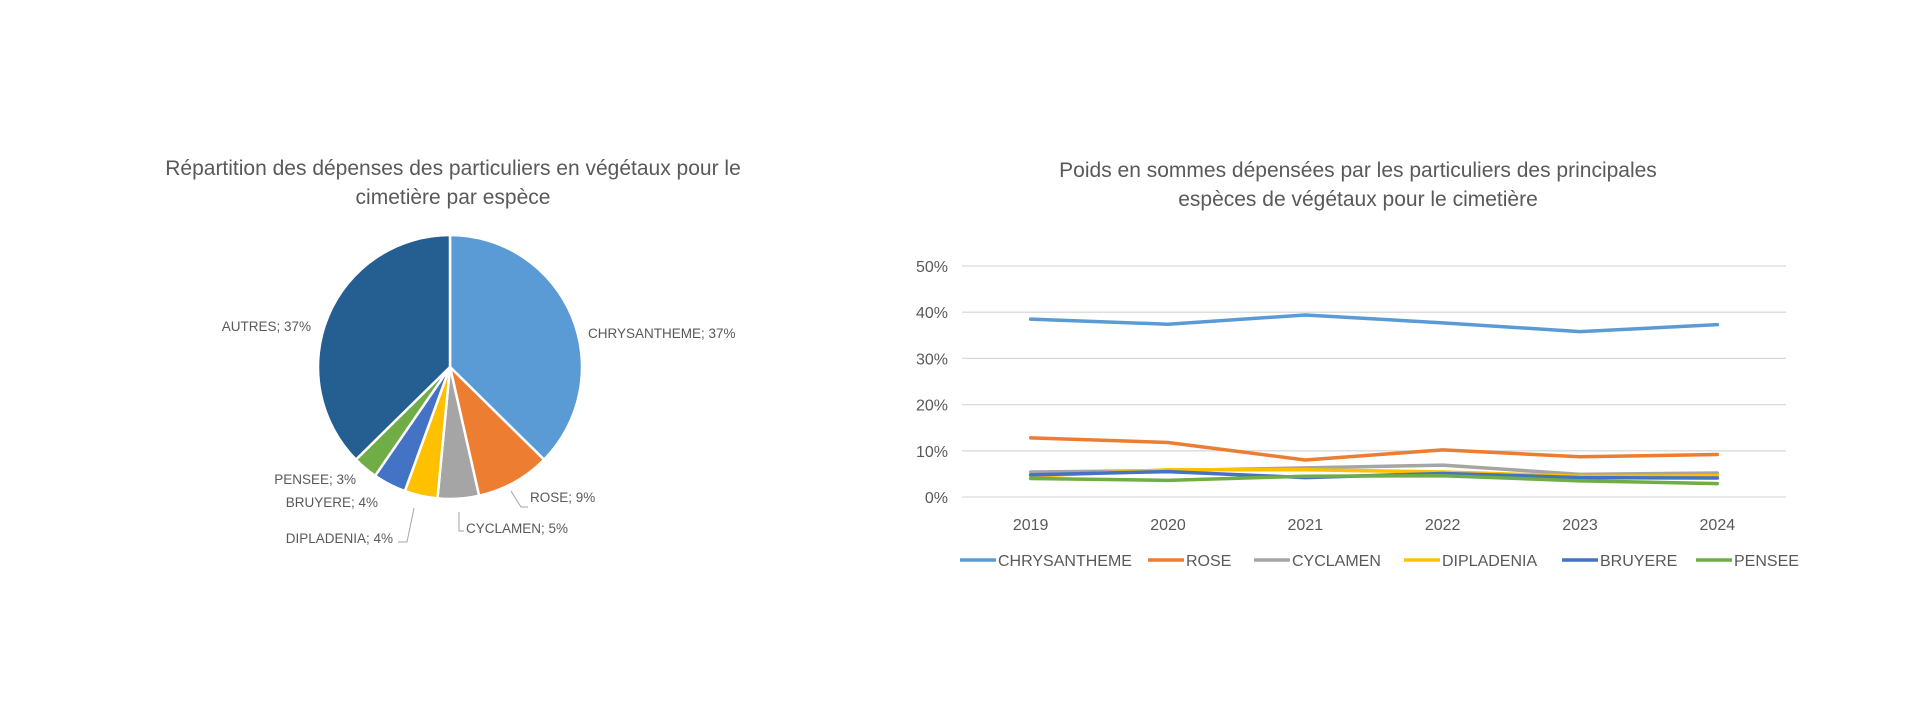 Image resolution: width=1920 pixels, height=719 pixels. Describe the element at coordinates (932, 359) in the screenshot. I see `y-tick-label: 30%` at that location.